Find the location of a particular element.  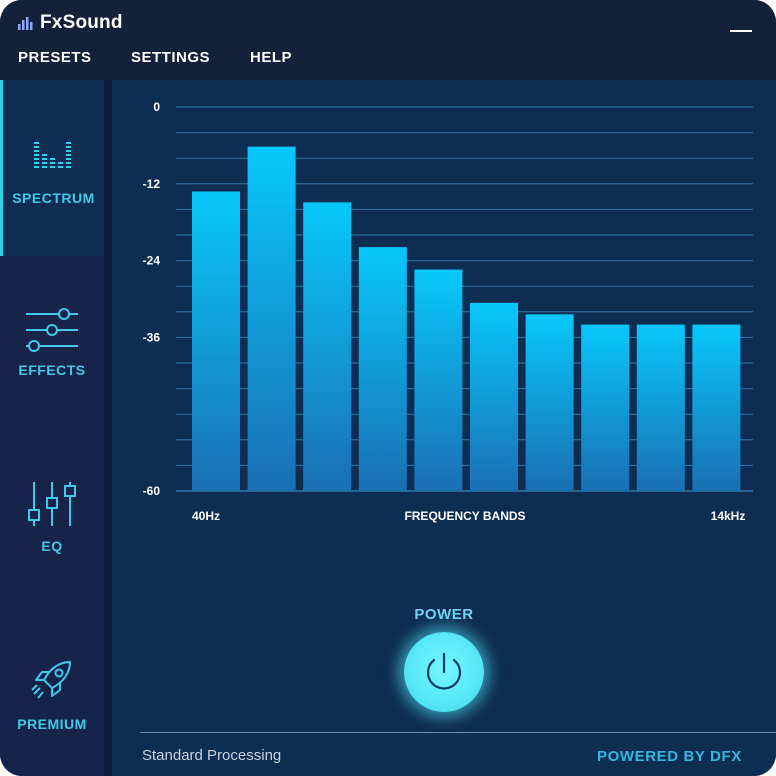

minimize-button is located at coordinates (742, 26).